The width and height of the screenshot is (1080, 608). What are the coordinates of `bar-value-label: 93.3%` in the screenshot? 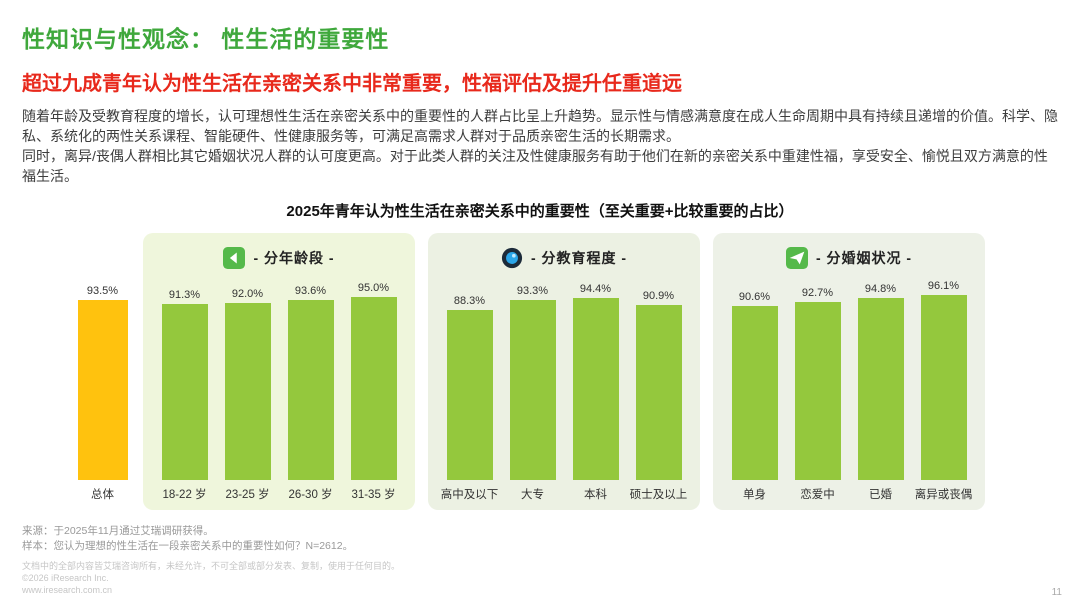 It's located at (532, 291).